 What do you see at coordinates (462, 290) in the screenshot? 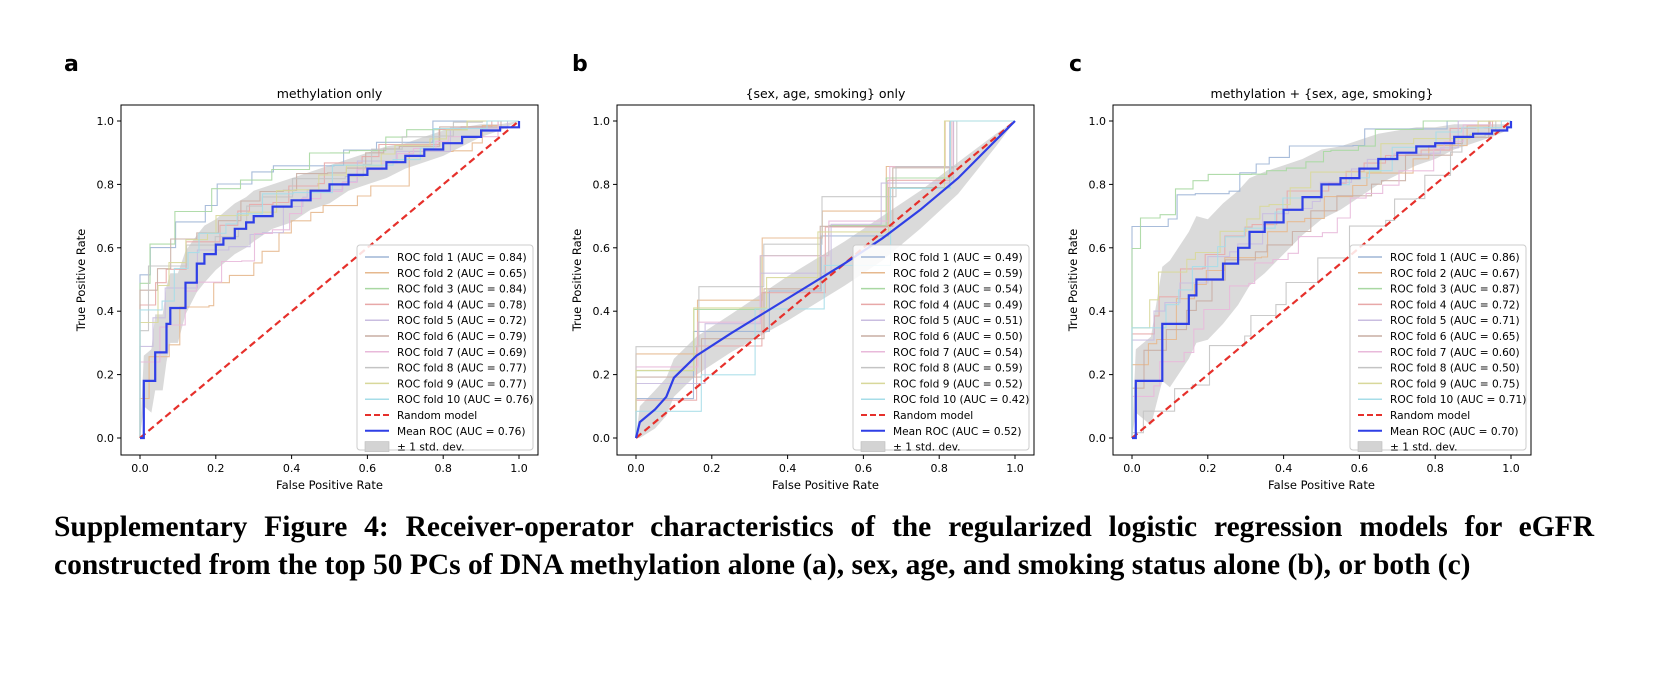
I see `legend-entry: ROC fold 3 (AUC = 0.84)` at bounding box center [462, 290].